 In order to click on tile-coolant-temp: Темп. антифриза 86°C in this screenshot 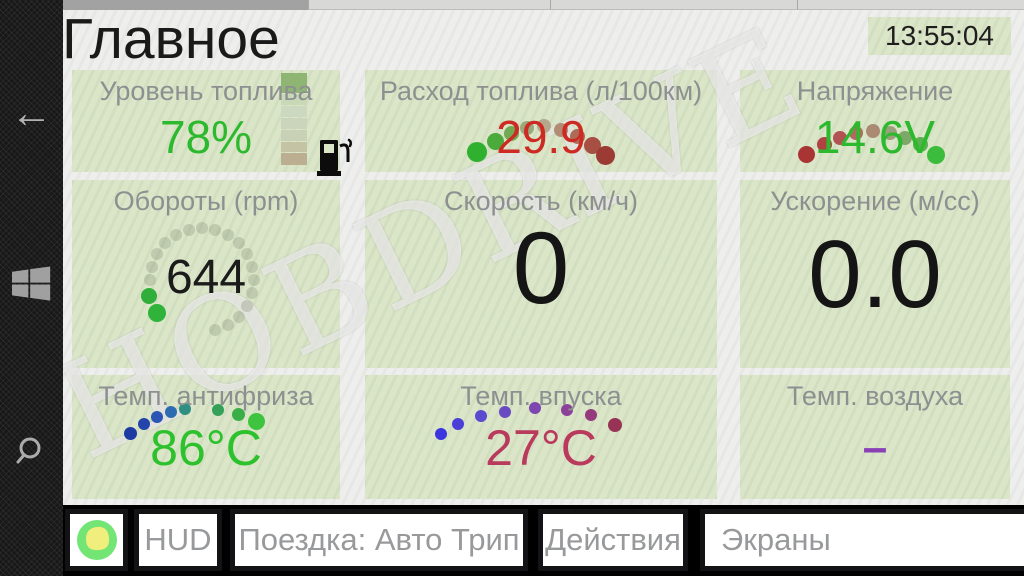, I will do `click(206, 437)`.